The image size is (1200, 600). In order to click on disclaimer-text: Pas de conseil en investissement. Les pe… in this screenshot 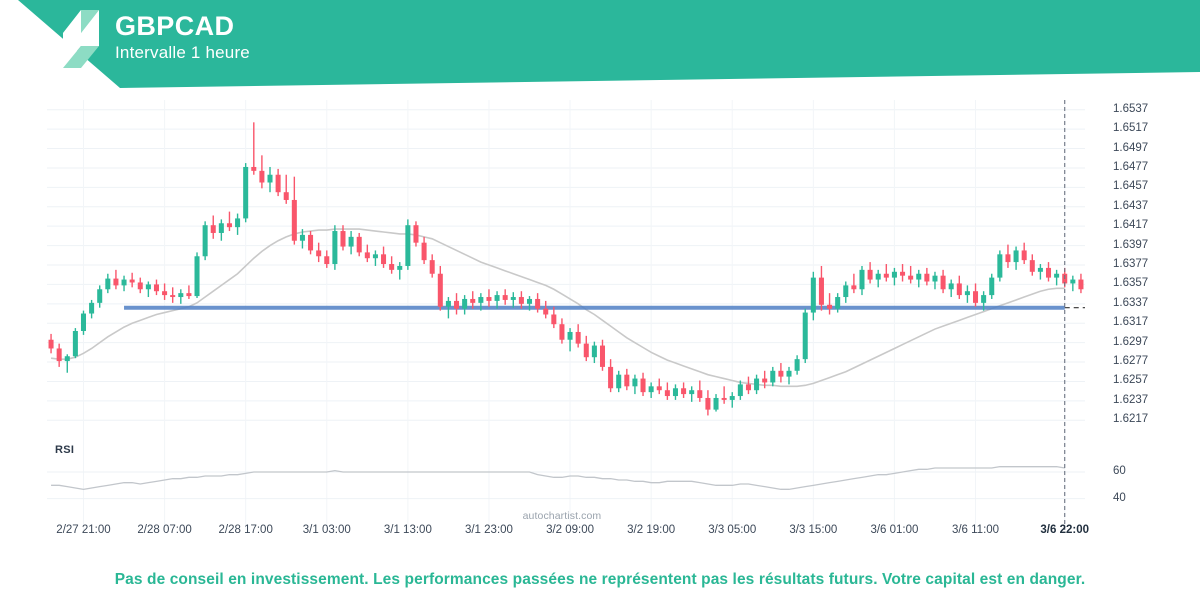, I will do `click(600, 579)`.